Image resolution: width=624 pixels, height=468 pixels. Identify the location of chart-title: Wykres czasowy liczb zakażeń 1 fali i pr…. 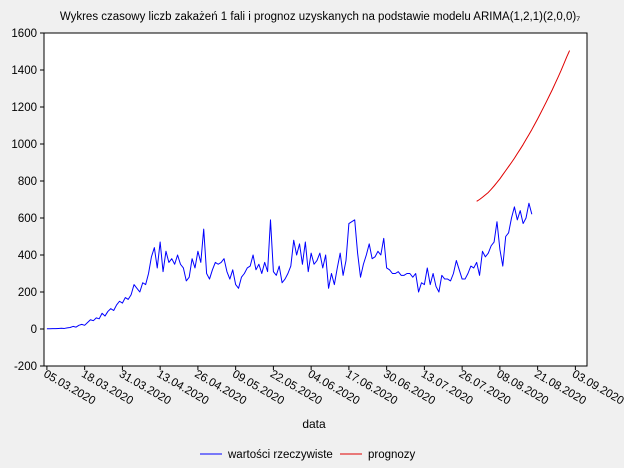
(320, 17).